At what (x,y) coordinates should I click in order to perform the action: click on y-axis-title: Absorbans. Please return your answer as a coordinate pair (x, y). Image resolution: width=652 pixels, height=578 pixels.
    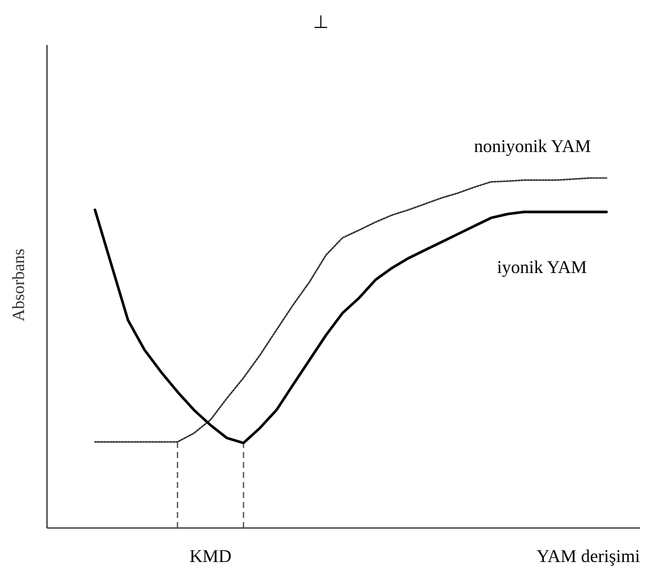
    Looking at the image, I should click on (18, 285).